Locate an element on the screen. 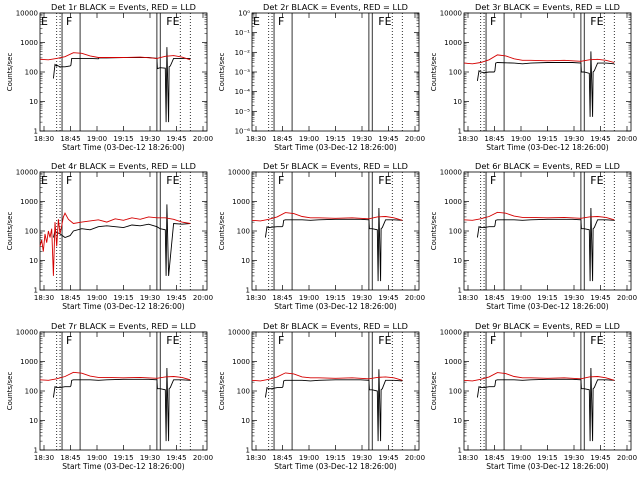 The image size is (640, 480). panel-title: Det 3r BLACK = Events, RED = LLD is located at coordinates (547, 7).